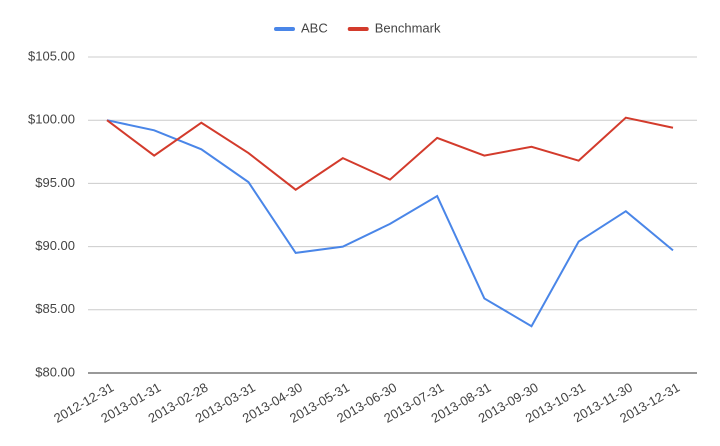 This screenshot has width=720, height=446. Describe the element at coordinates (55, 245) in the screenshot. I see `y-tick-label: $90.00` at that location.